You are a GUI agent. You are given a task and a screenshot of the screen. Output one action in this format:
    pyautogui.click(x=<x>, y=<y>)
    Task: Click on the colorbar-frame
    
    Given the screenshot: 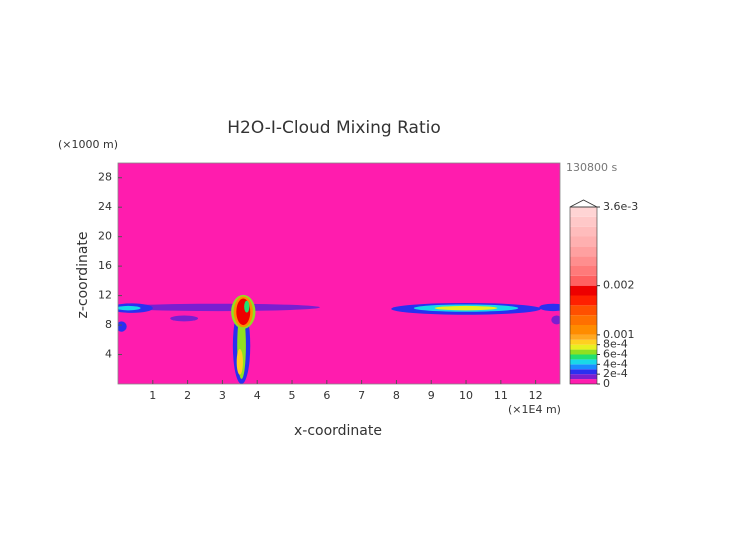 What is the action you would take?
    pyautogui.click(x=583, y=295)
    